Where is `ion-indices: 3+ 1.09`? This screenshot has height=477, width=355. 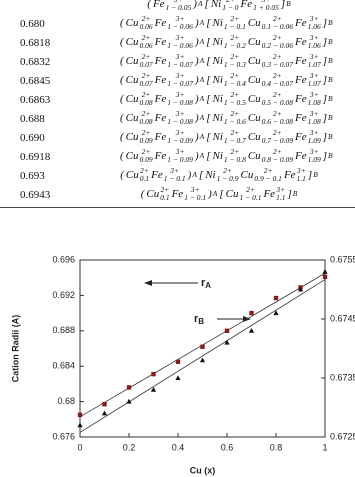
ion-indices: 3+ 1.09 is located at coordinates (314, 137).